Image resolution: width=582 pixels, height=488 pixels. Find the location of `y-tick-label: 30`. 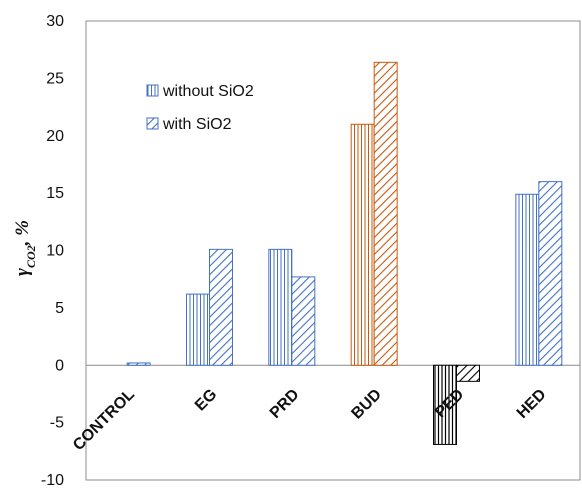

y-tick-label: 30 is located at coordinates (55, 21).